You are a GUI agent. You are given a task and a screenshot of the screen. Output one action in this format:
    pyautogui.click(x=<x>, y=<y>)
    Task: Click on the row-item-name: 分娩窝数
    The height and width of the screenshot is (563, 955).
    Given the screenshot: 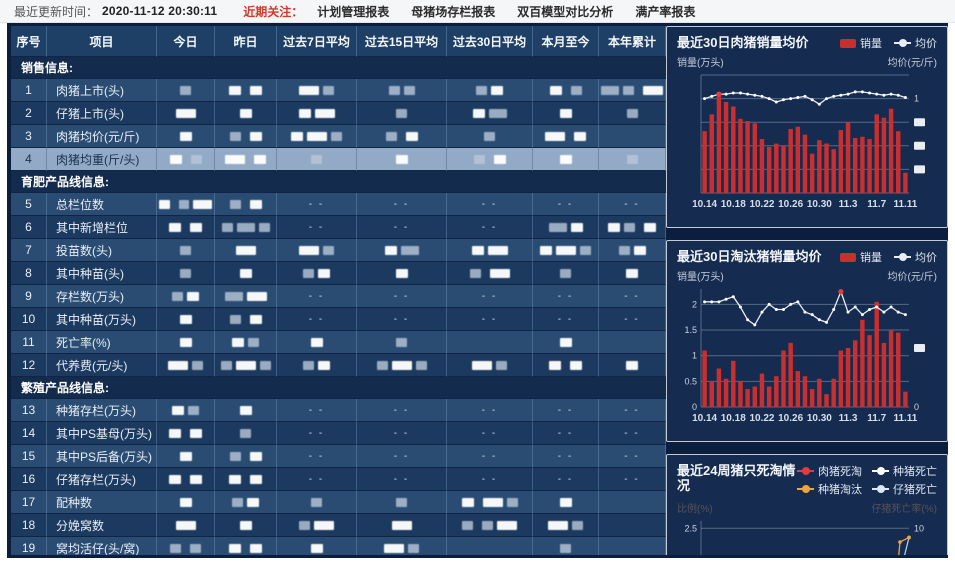 What is the action you would take?
    pyautogui.click(x=102, y=525)
    